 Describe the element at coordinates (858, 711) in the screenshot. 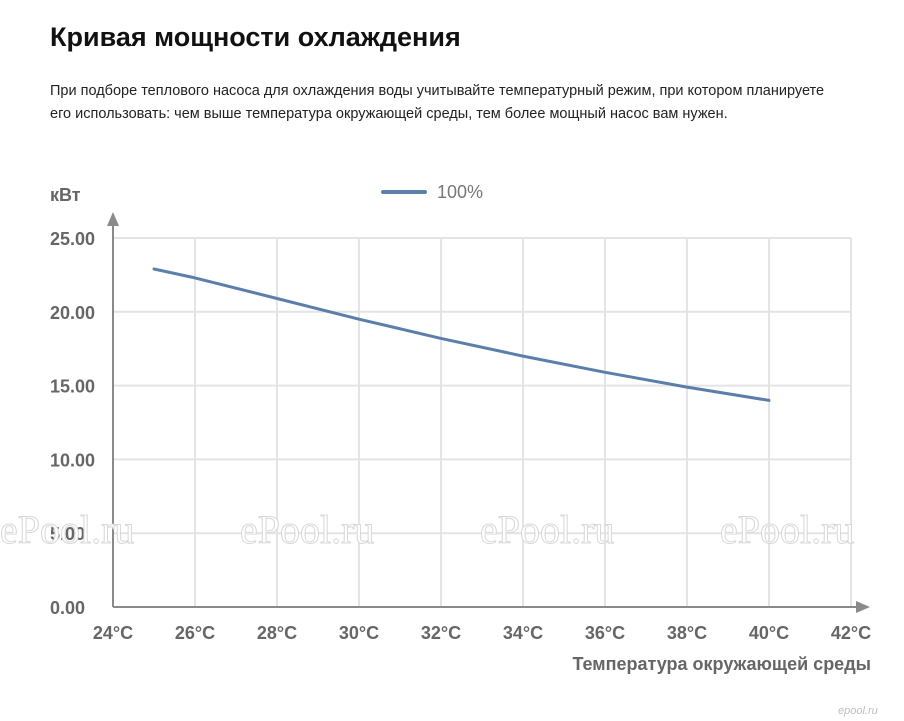

I see `corner-watermark: epool.ru` at that location.